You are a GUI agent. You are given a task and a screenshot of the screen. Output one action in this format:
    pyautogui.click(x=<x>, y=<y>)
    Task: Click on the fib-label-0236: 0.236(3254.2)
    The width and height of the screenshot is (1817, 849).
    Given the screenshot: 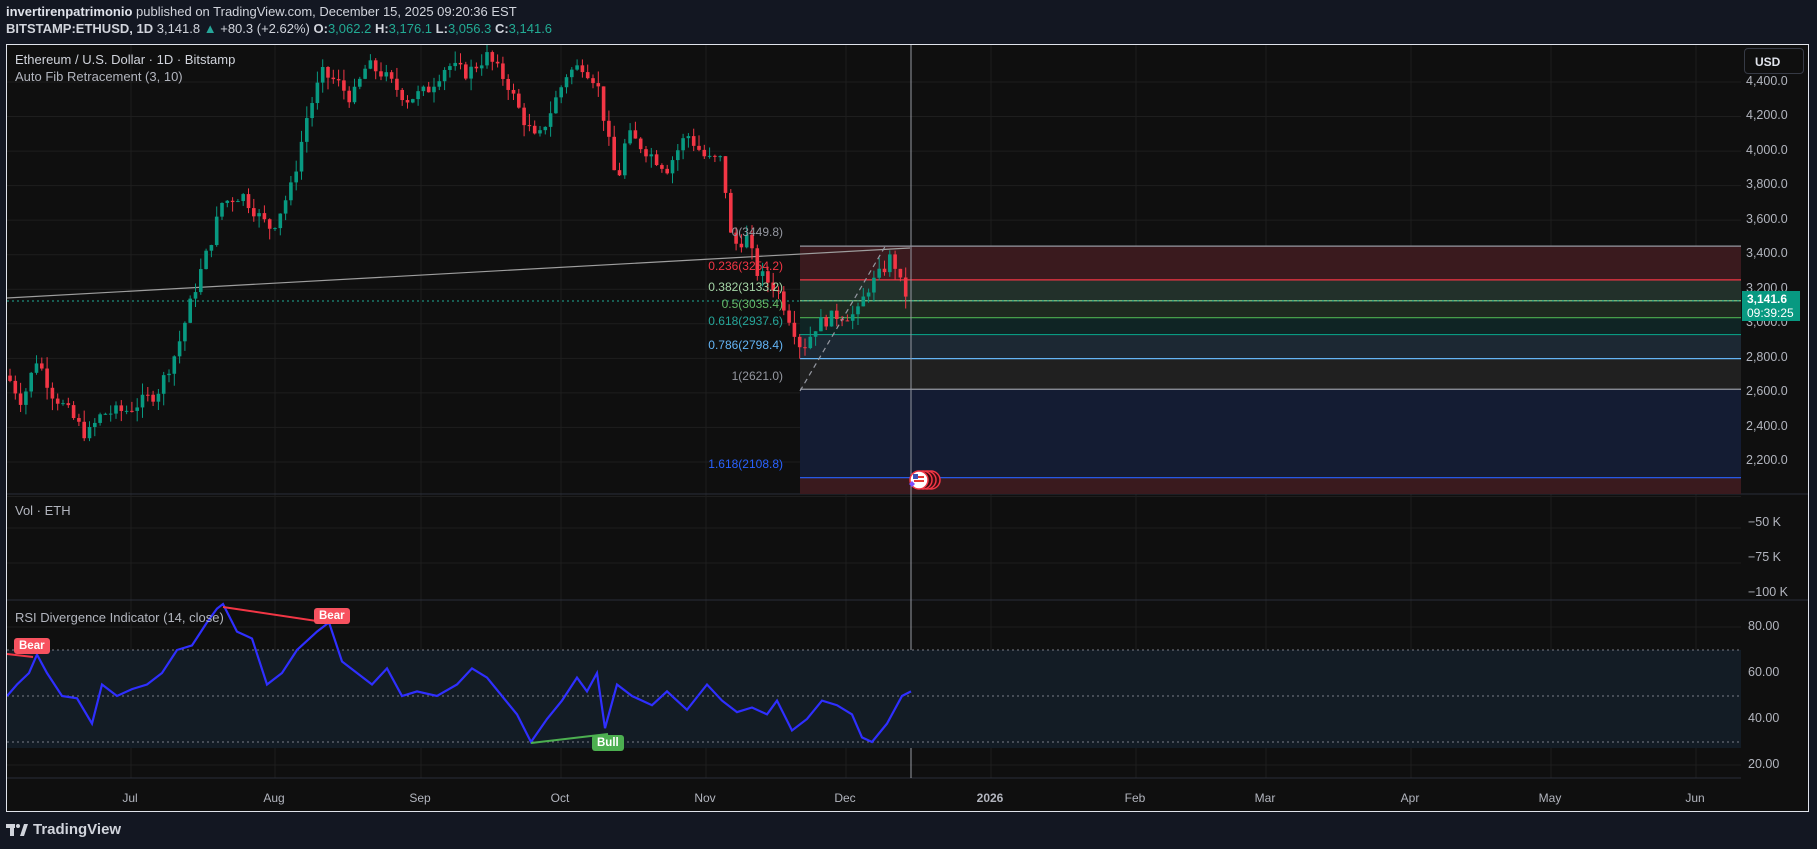 What is the action you would take?
    pyautogui.click(x=745, y=266)
    